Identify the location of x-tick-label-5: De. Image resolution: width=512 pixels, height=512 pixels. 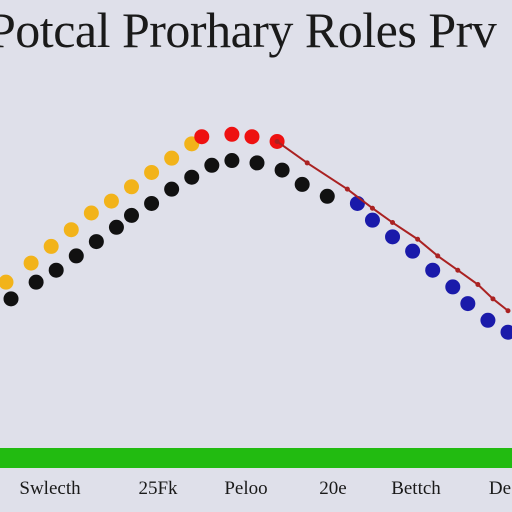
(500, 488).